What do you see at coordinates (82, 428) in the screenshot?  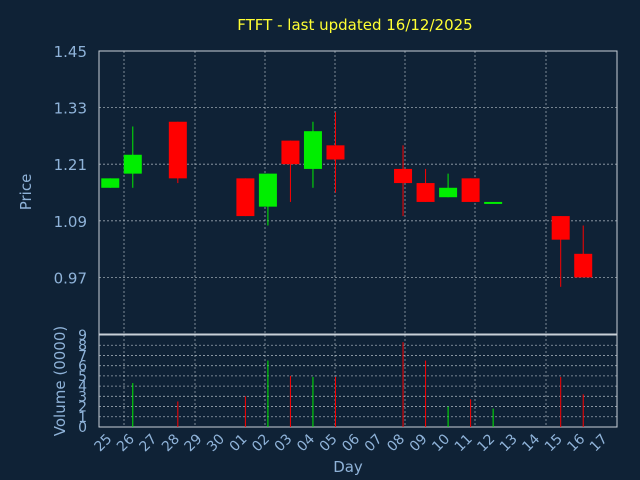 I see `volume-tick-label: 0` at bounding box center [82, 428].